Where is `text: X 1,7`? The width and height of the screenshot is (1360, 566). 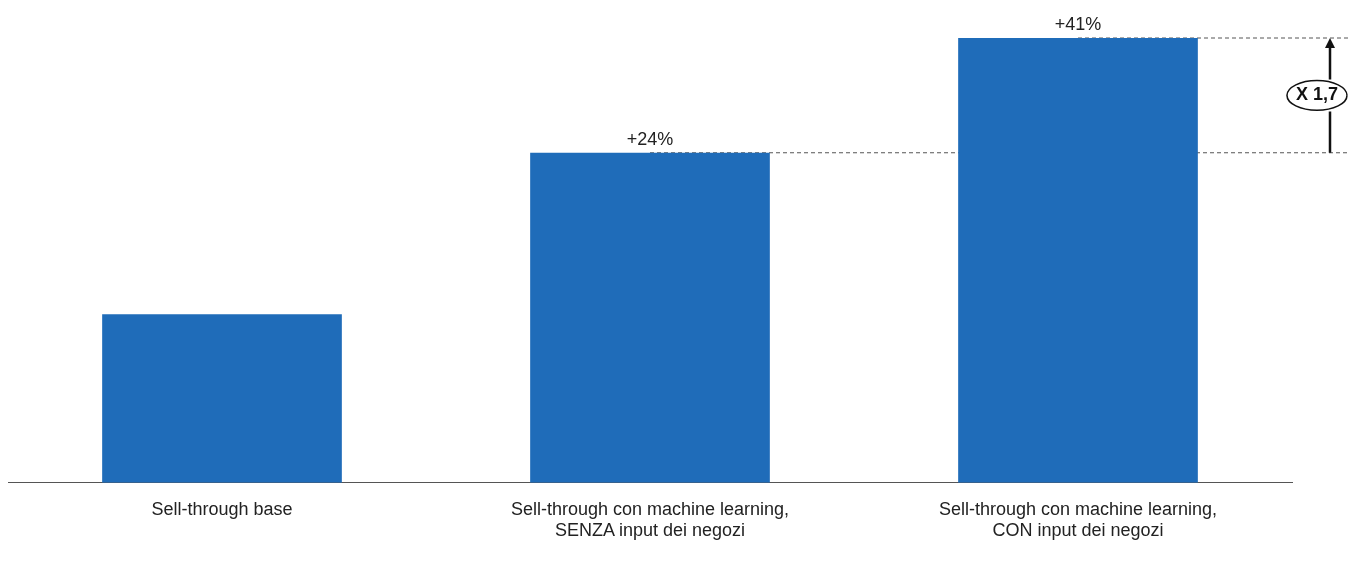
text: X 1,7 is located at coordinates (1316, 94).